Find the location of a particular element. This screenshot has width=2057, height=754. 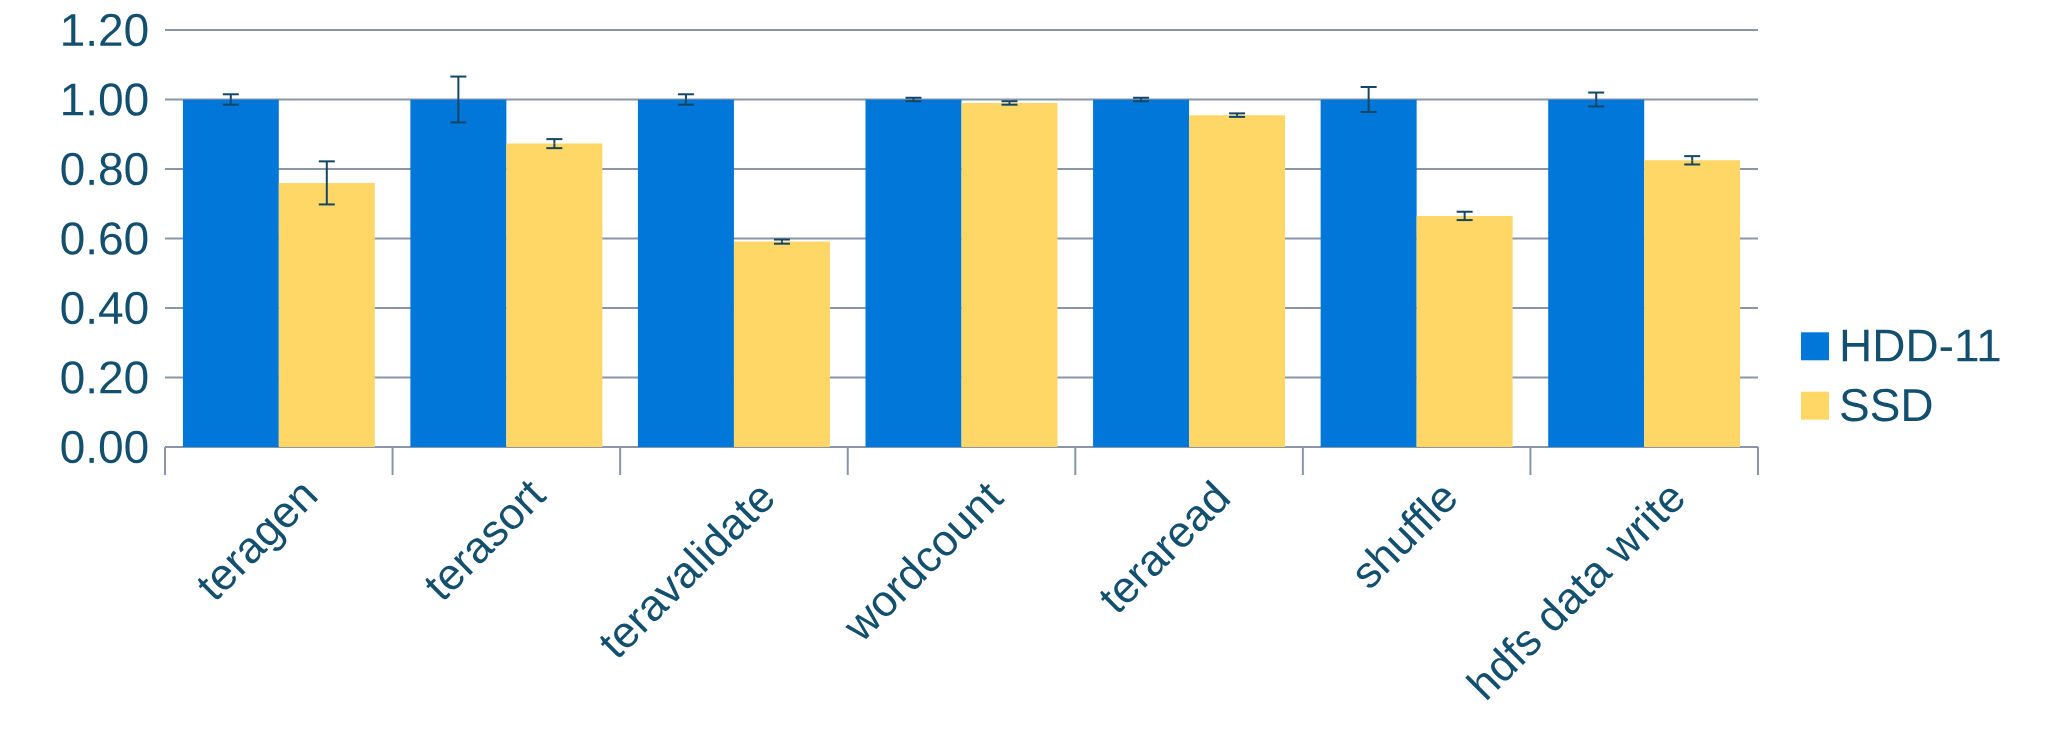

y-tick-label: 0.80 is located at coordinates (104, 169).